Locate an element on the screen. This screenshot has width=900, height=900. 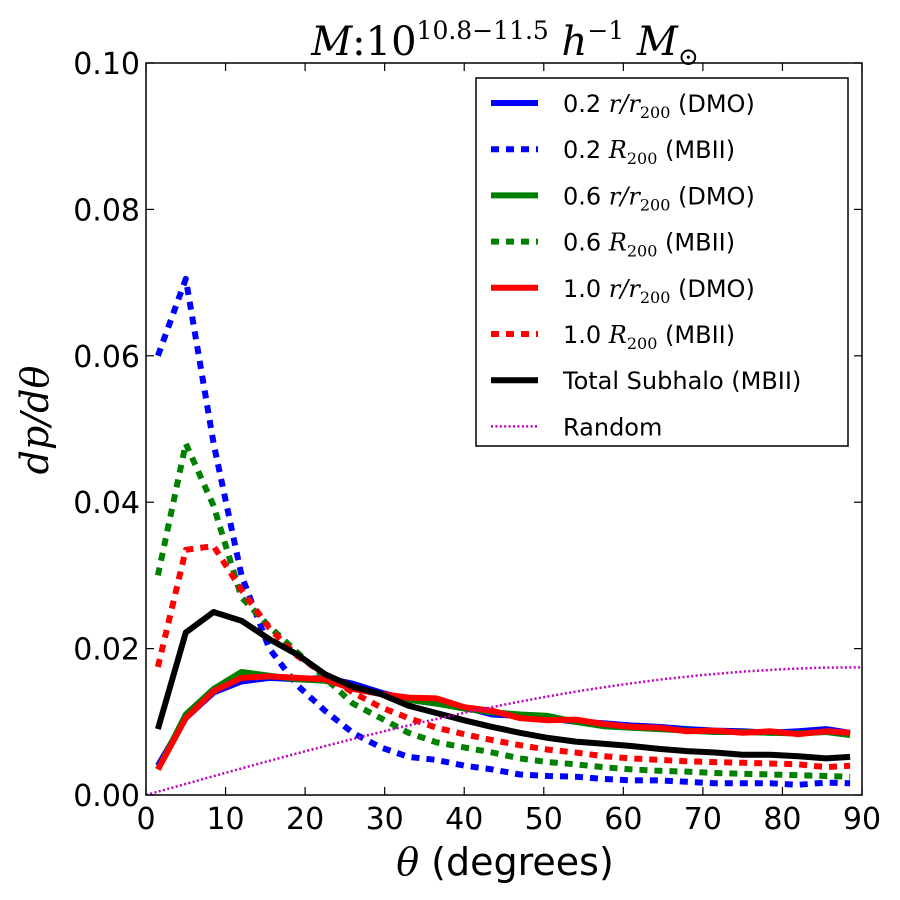
title-exponent: 10.8−11.5 is located at coordinates (483, 30).